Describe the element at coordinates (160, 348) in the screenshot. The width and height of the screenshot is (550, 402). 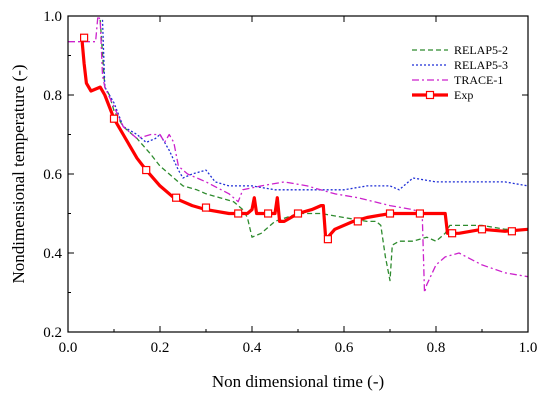
I see `x-tick-label: 0.2` at that location.